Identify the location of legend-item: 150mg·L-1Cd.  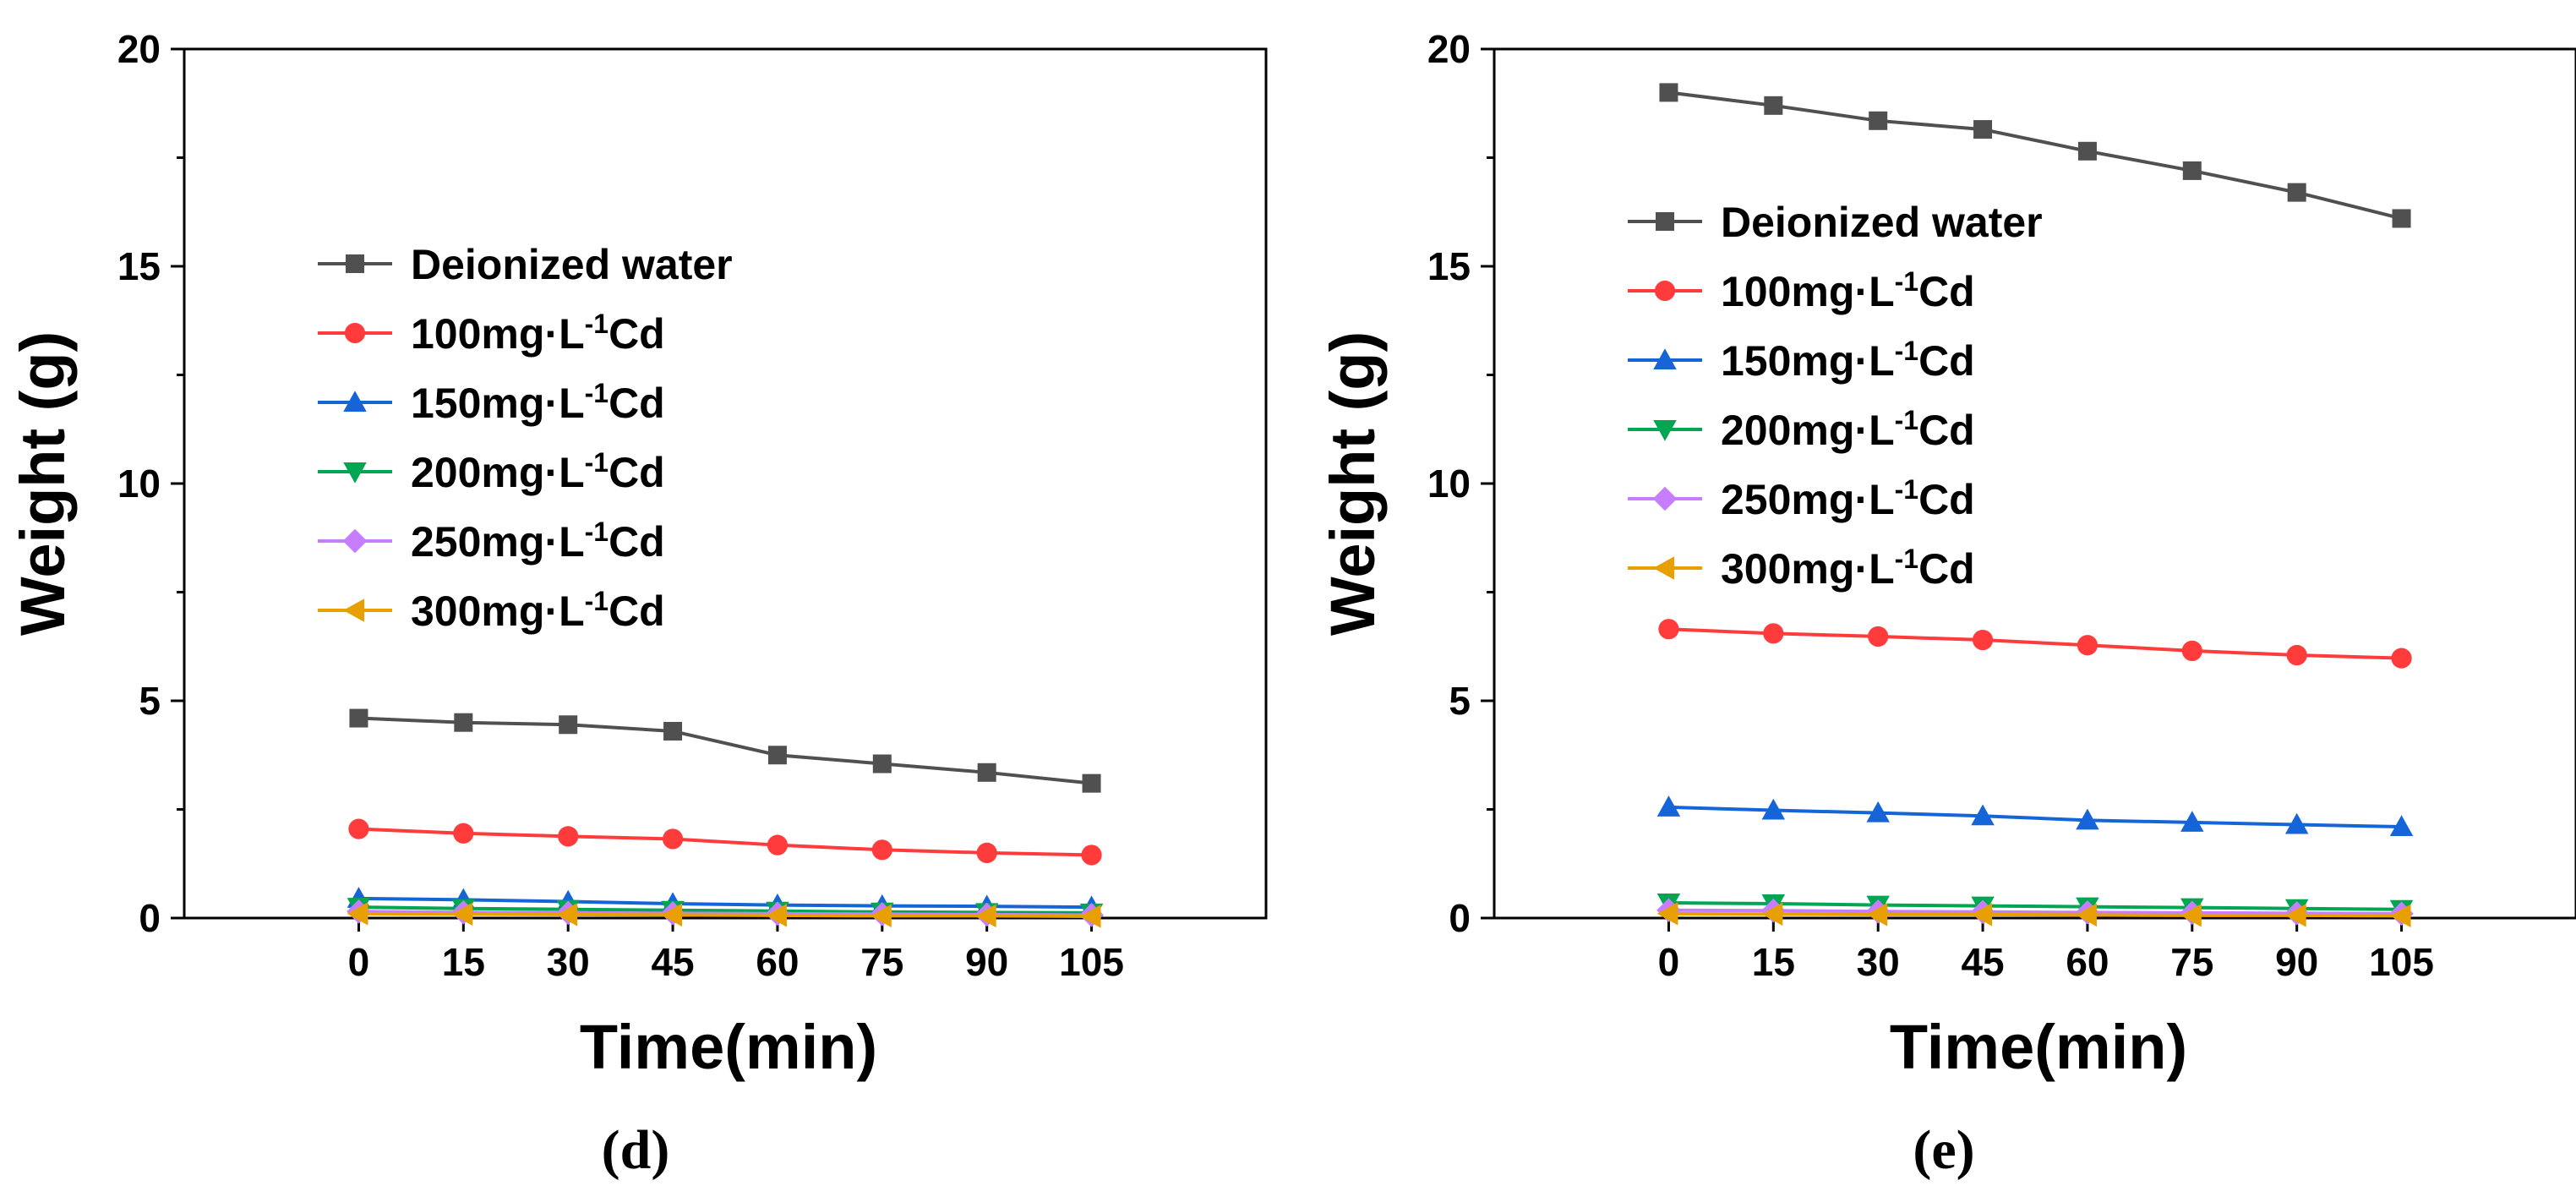
(1801, 360).